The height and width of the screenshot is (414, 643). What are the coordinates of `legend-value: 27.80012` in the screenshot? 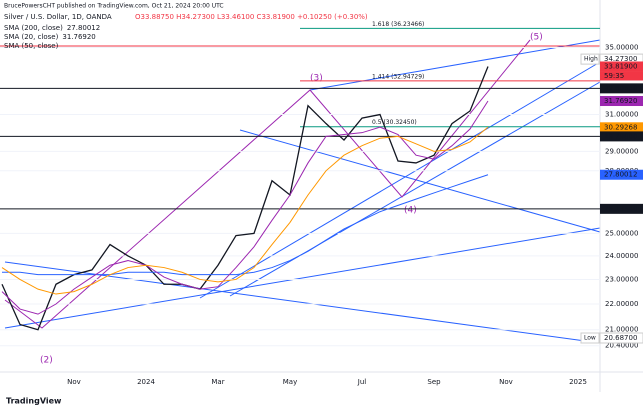 It's located at (83, 28).